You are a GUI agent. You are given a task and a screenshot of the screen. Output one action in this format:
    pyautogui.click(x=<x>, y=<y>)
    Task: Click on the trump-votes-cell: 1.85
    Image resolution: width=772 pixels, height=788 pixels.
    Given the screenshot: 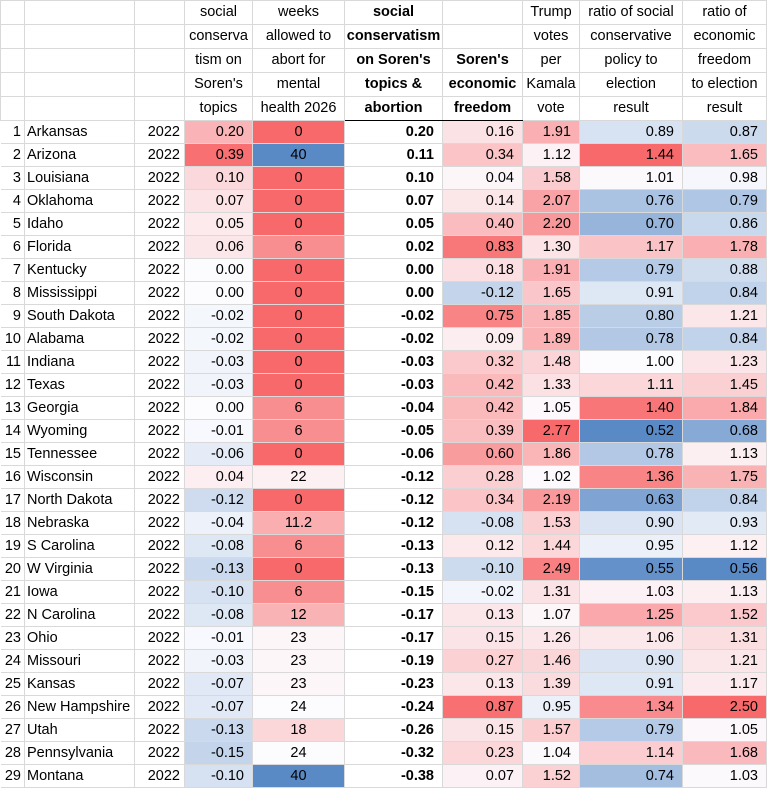 What is the action you would take?
    pyautogui.click(x=551, y=316)
    